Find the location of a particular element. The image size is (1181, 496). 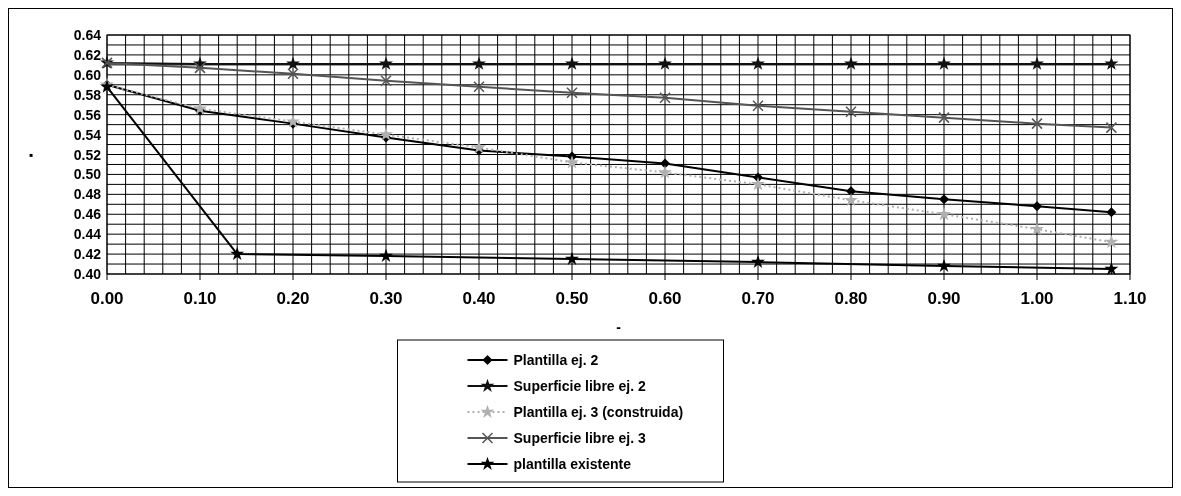

x-tick-label: 0.00 is located at coordinates (107, 298).